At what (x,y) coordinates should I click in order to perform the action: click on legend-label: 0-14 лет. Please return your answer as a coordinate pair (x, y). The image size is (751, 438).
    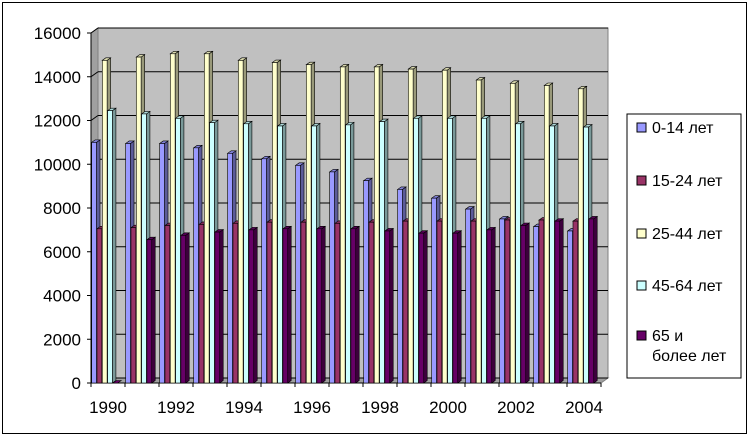
    Looking at the image, I should click on (683, 128).